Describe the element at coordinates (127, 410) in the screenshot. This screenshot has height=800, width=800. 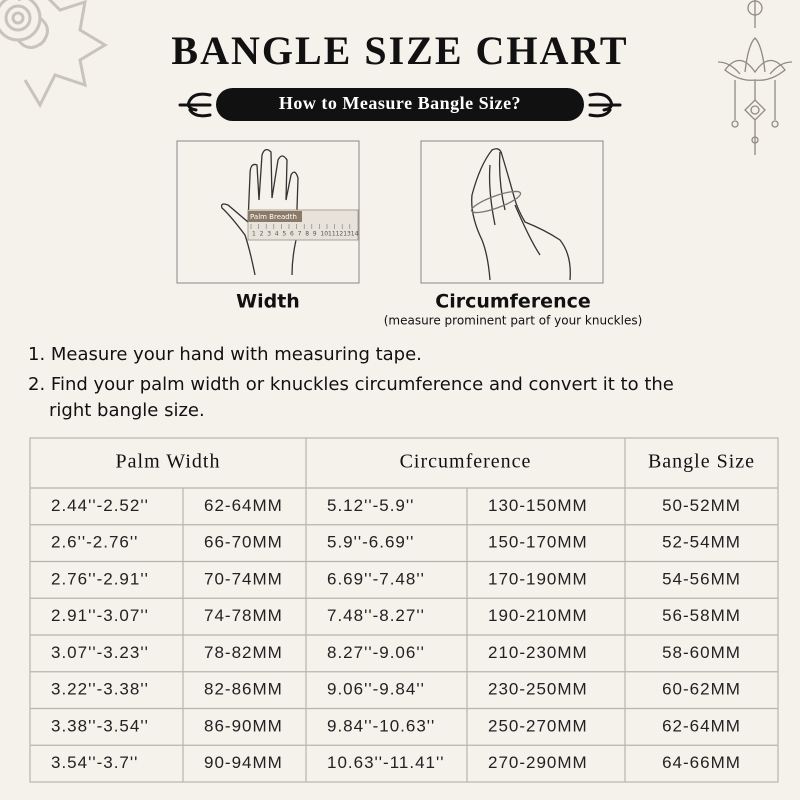
I see `instruction: right bangle size.` at that location.